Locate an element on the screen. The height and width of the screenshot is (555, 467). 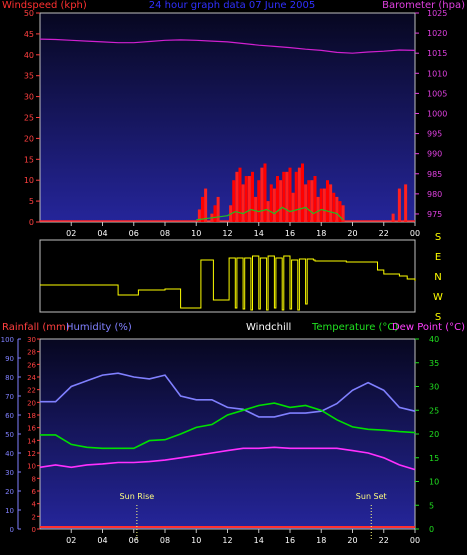
wind-average-line is located at coordinates (270, 213).